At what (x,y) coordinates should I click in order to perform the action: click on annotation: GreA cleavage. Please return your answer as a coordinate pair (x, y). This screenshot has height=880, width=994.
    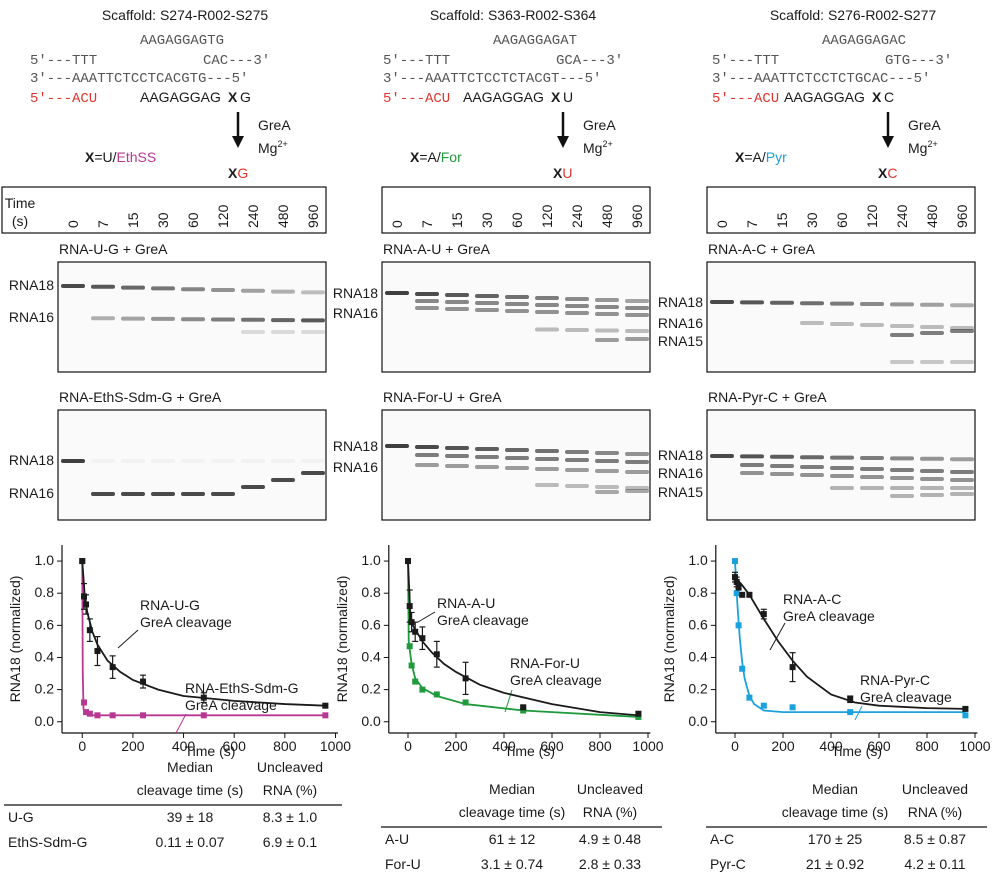
    Looking at the image, I should click on (483, 620).